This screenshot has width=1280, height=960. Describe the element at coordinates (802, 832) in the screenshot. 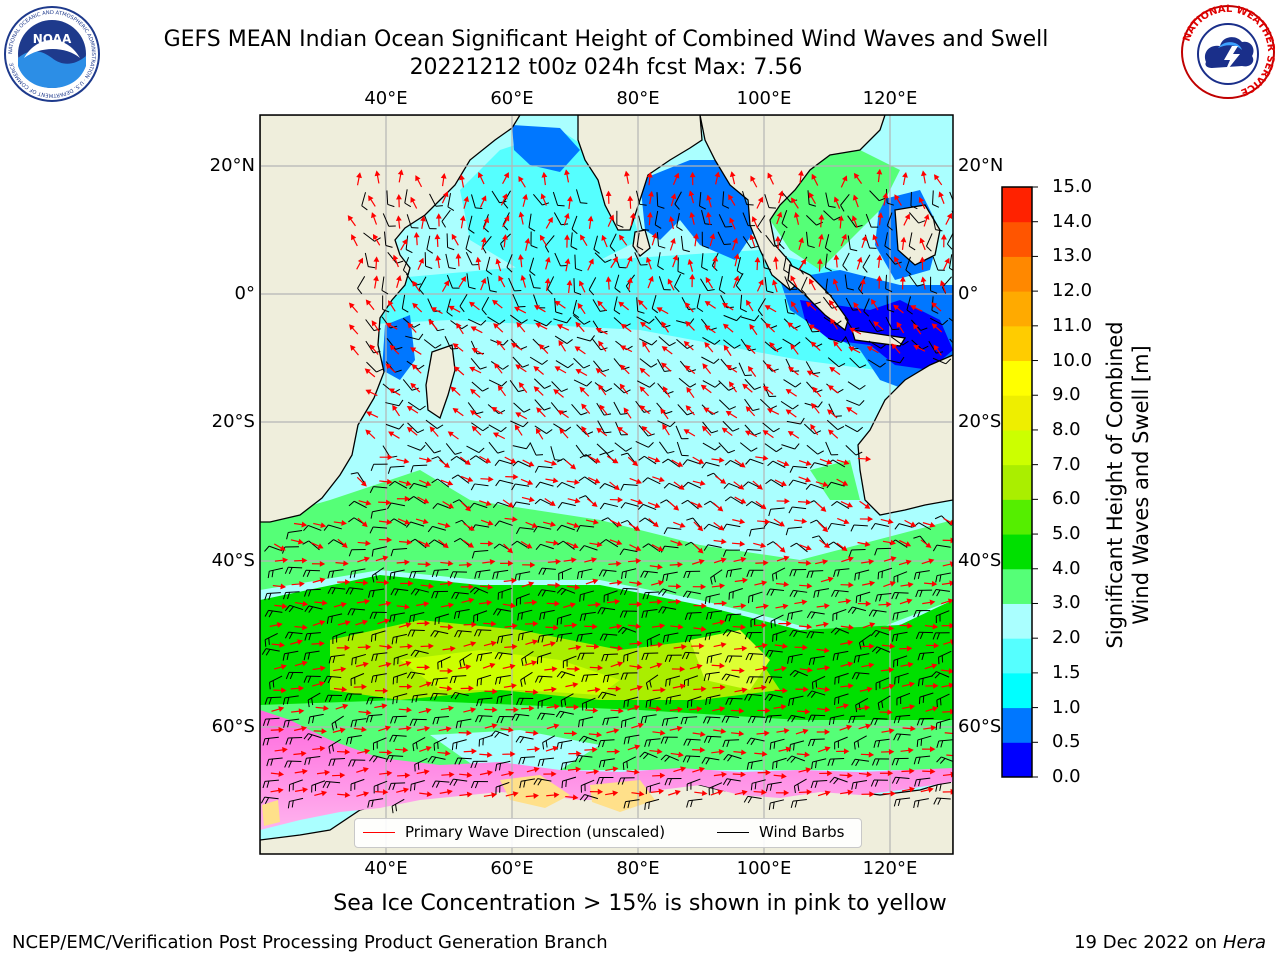

I see `legend-label-wind-barbs: Wind Barbs` at that location.